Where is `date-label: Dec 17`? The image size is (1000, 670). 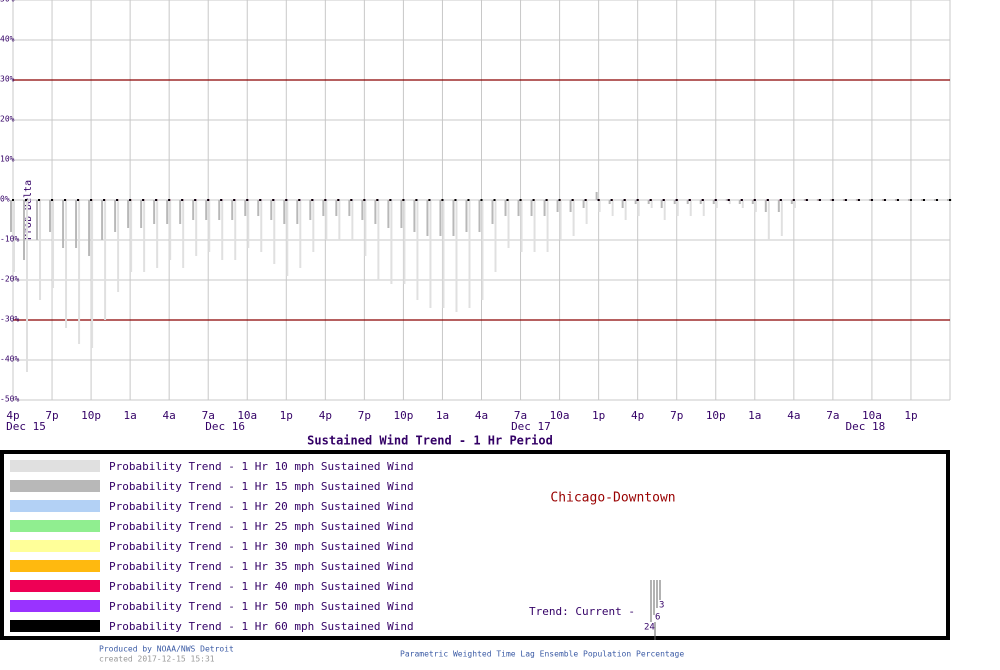
date-label: Dec 17 is located at coordinates (531, 426).